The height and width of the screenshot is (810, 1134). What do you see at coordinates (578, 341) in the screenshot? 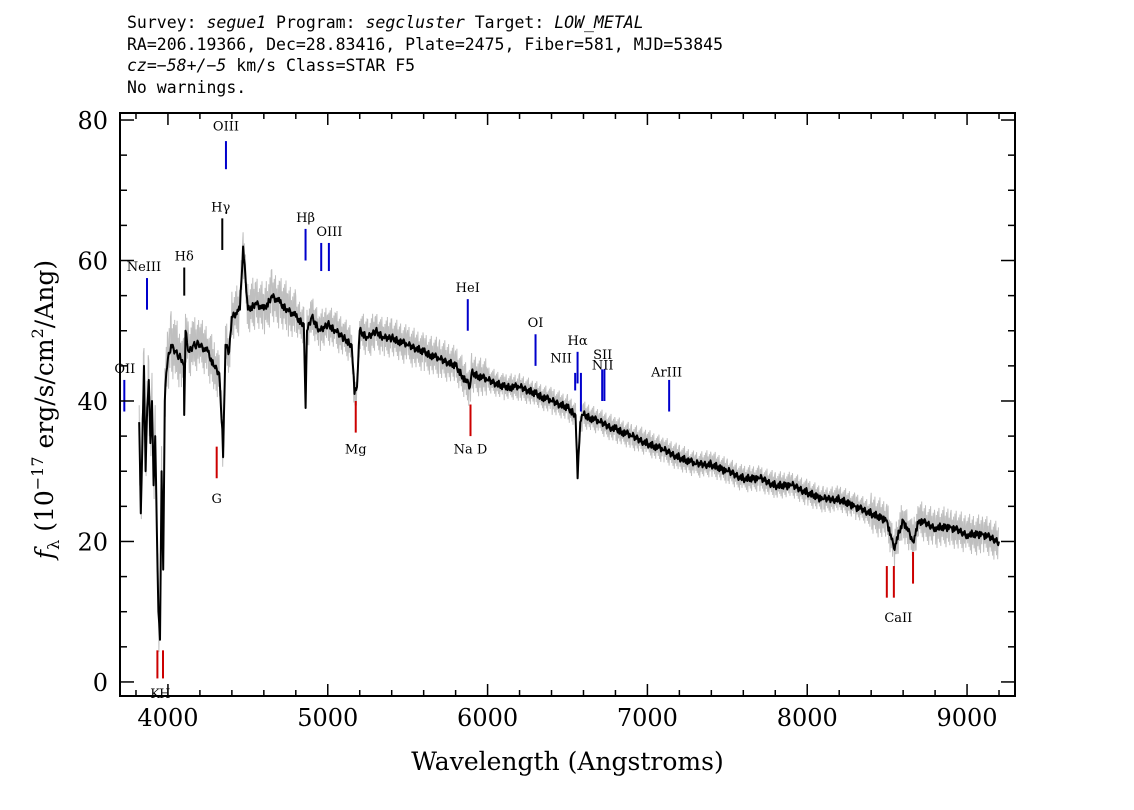
I see `line-label-hα: Hα` at bounding box center [578, 341].